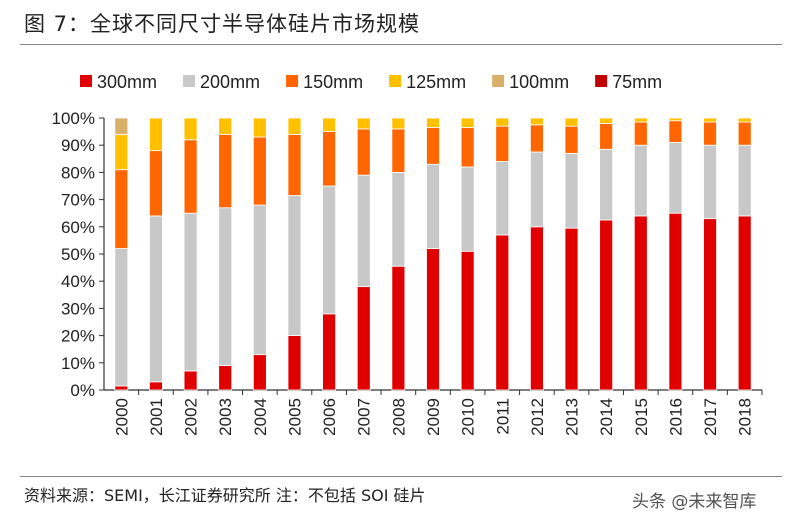 The image size is (795, 520). What do you see at coordinates (433, 146) in the screenshot?
I see `bar-150mm-2009` at bounding box center [433, 146].